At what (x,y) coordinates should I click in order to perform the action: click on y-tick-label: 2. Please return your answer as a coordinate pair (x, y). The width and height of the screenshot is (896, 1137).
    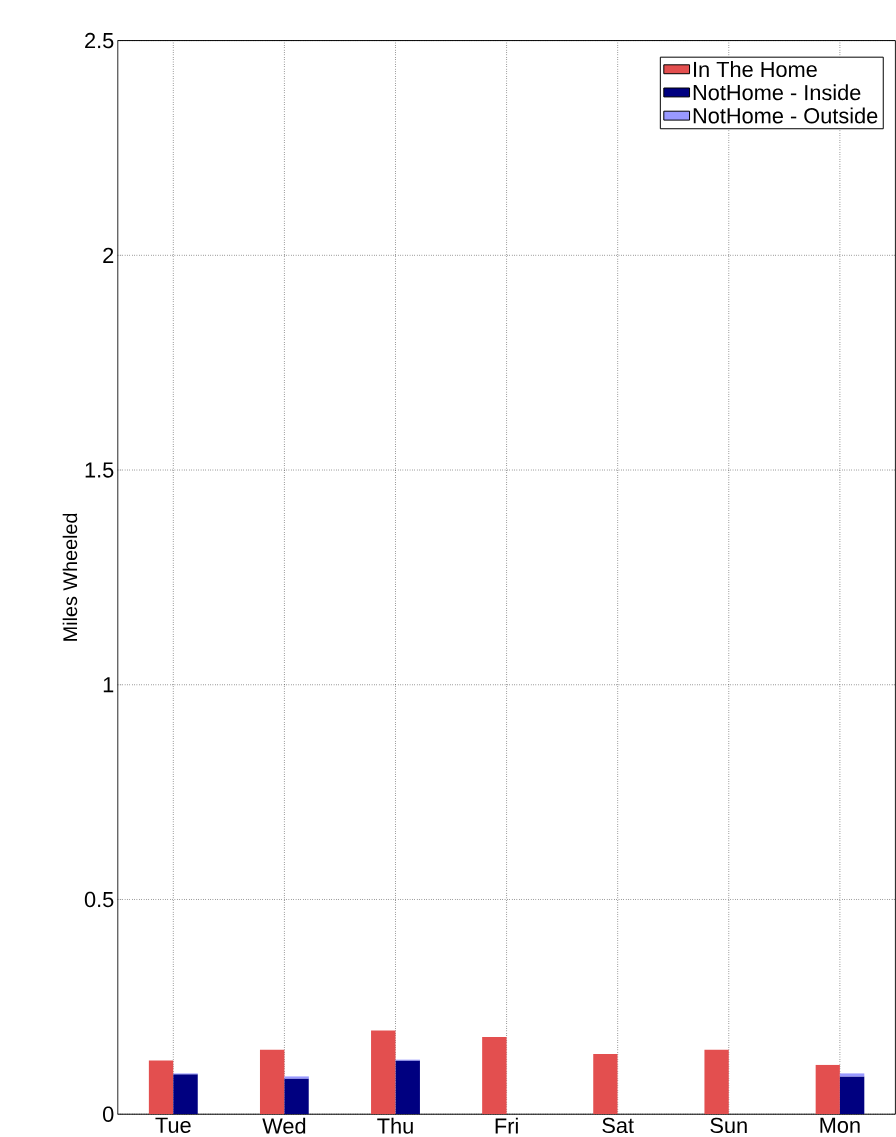
    Looking at the image, I should click on (108, 255).